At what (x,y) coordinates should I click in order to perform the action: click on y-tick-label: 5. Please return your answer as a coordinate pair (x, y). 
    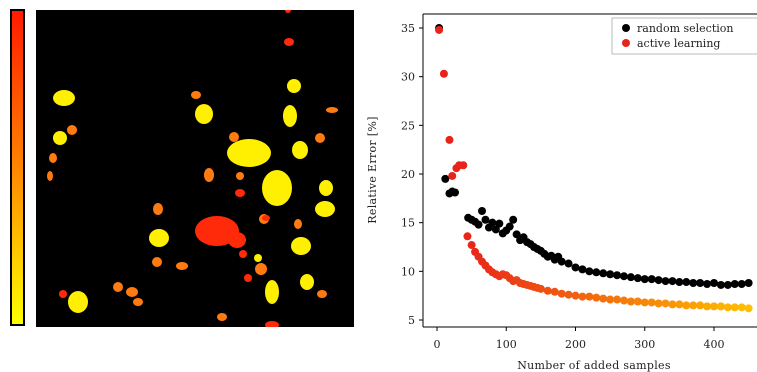
    Looking at the image, I should click on (411, 320).